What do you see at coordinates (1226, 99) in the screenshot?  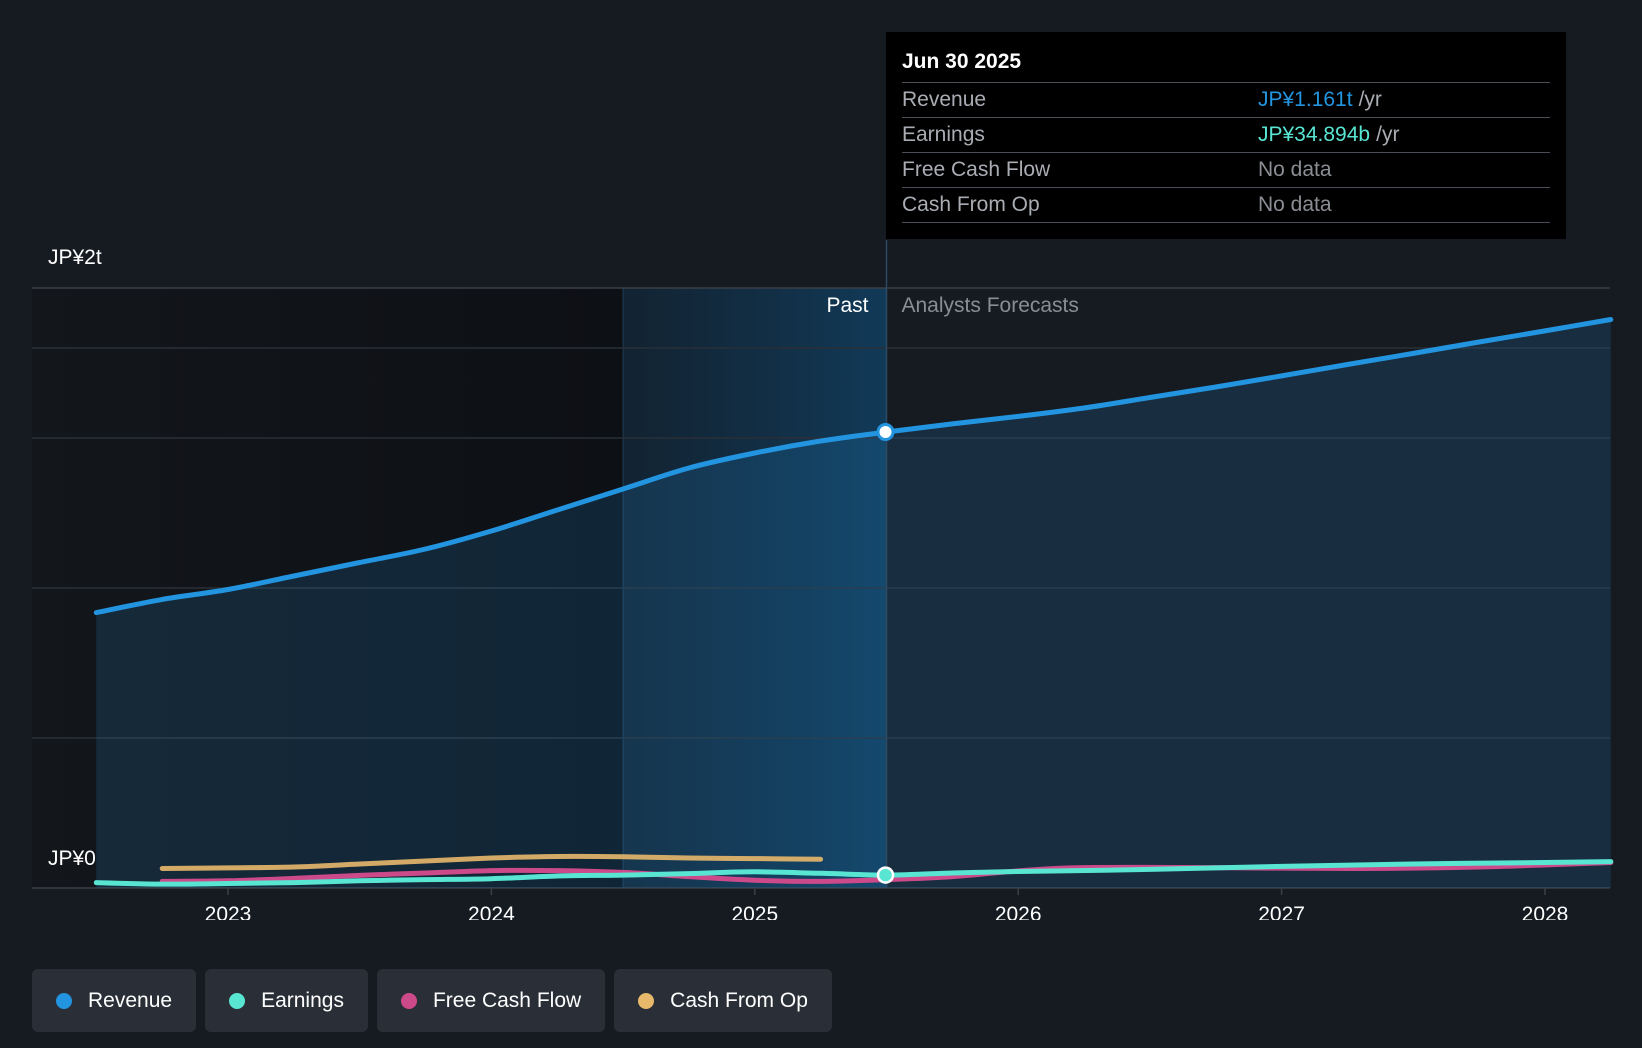 I see `tooltip-row-revenue: Revenue JP¥1.161t /yr` at bounding box center [1226, 99].